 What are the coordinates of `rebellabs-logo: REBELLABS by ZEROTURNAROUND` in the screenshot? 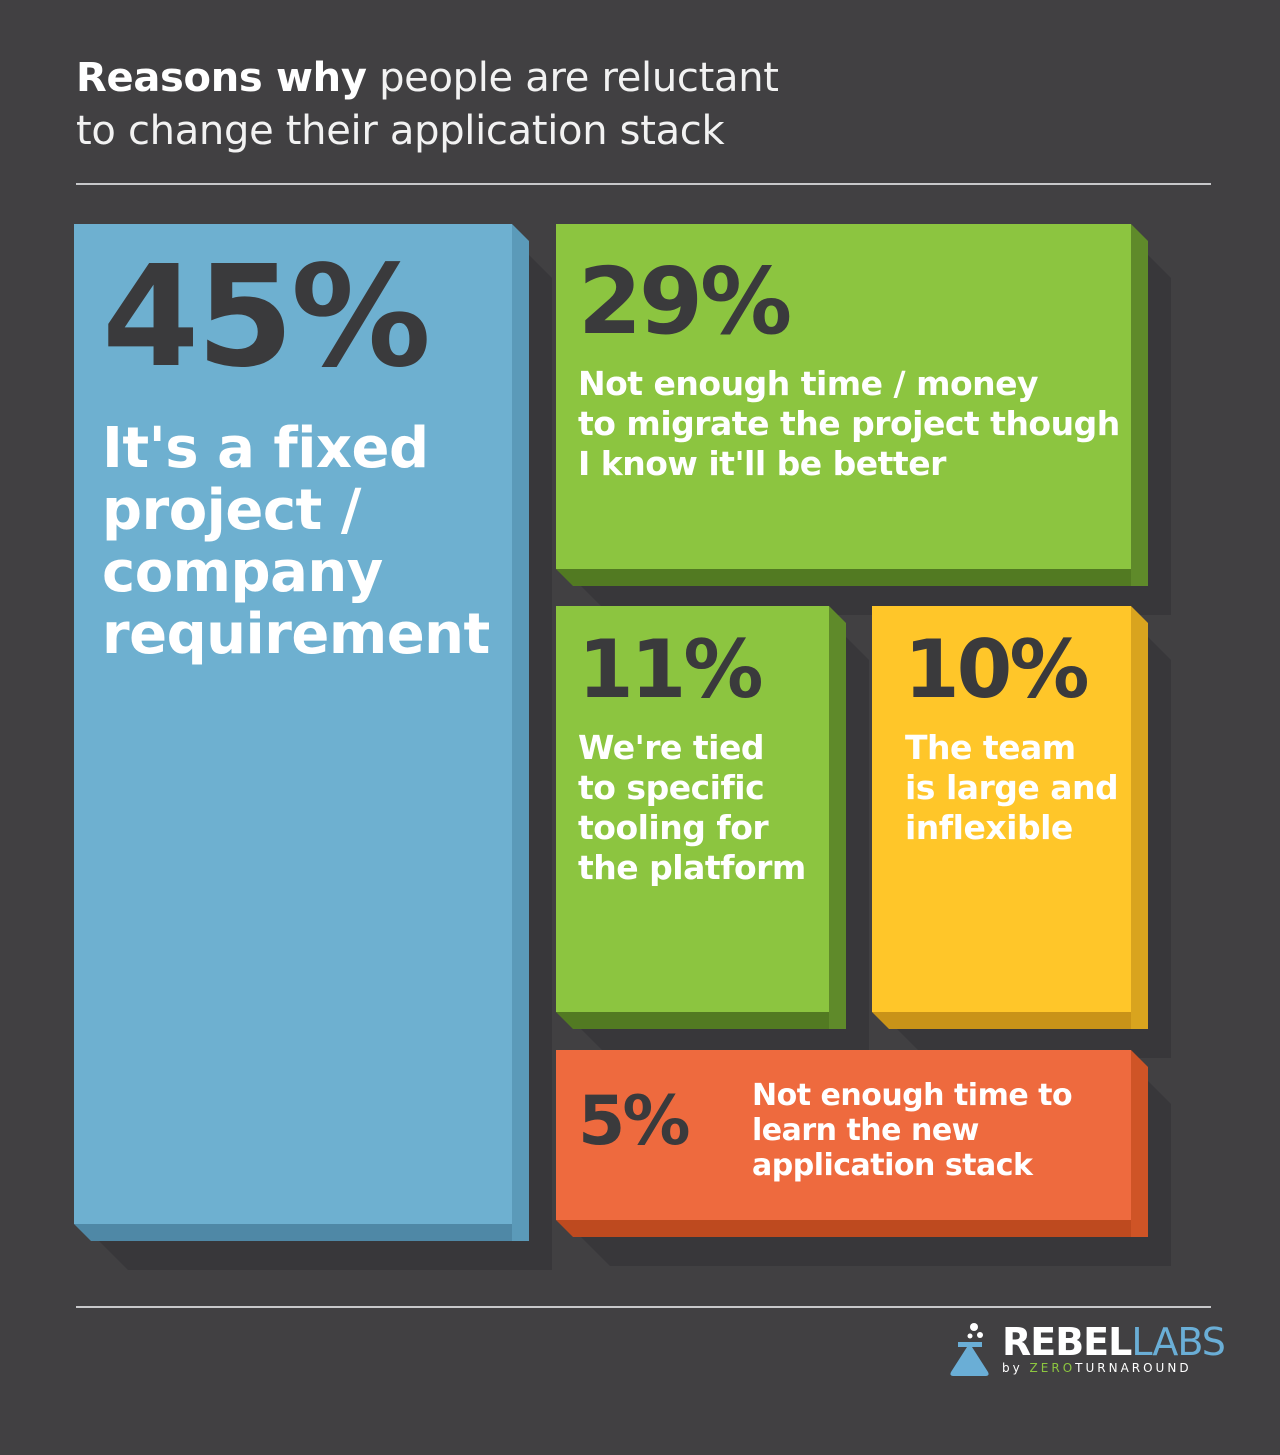 It's located at (1085, 1349).